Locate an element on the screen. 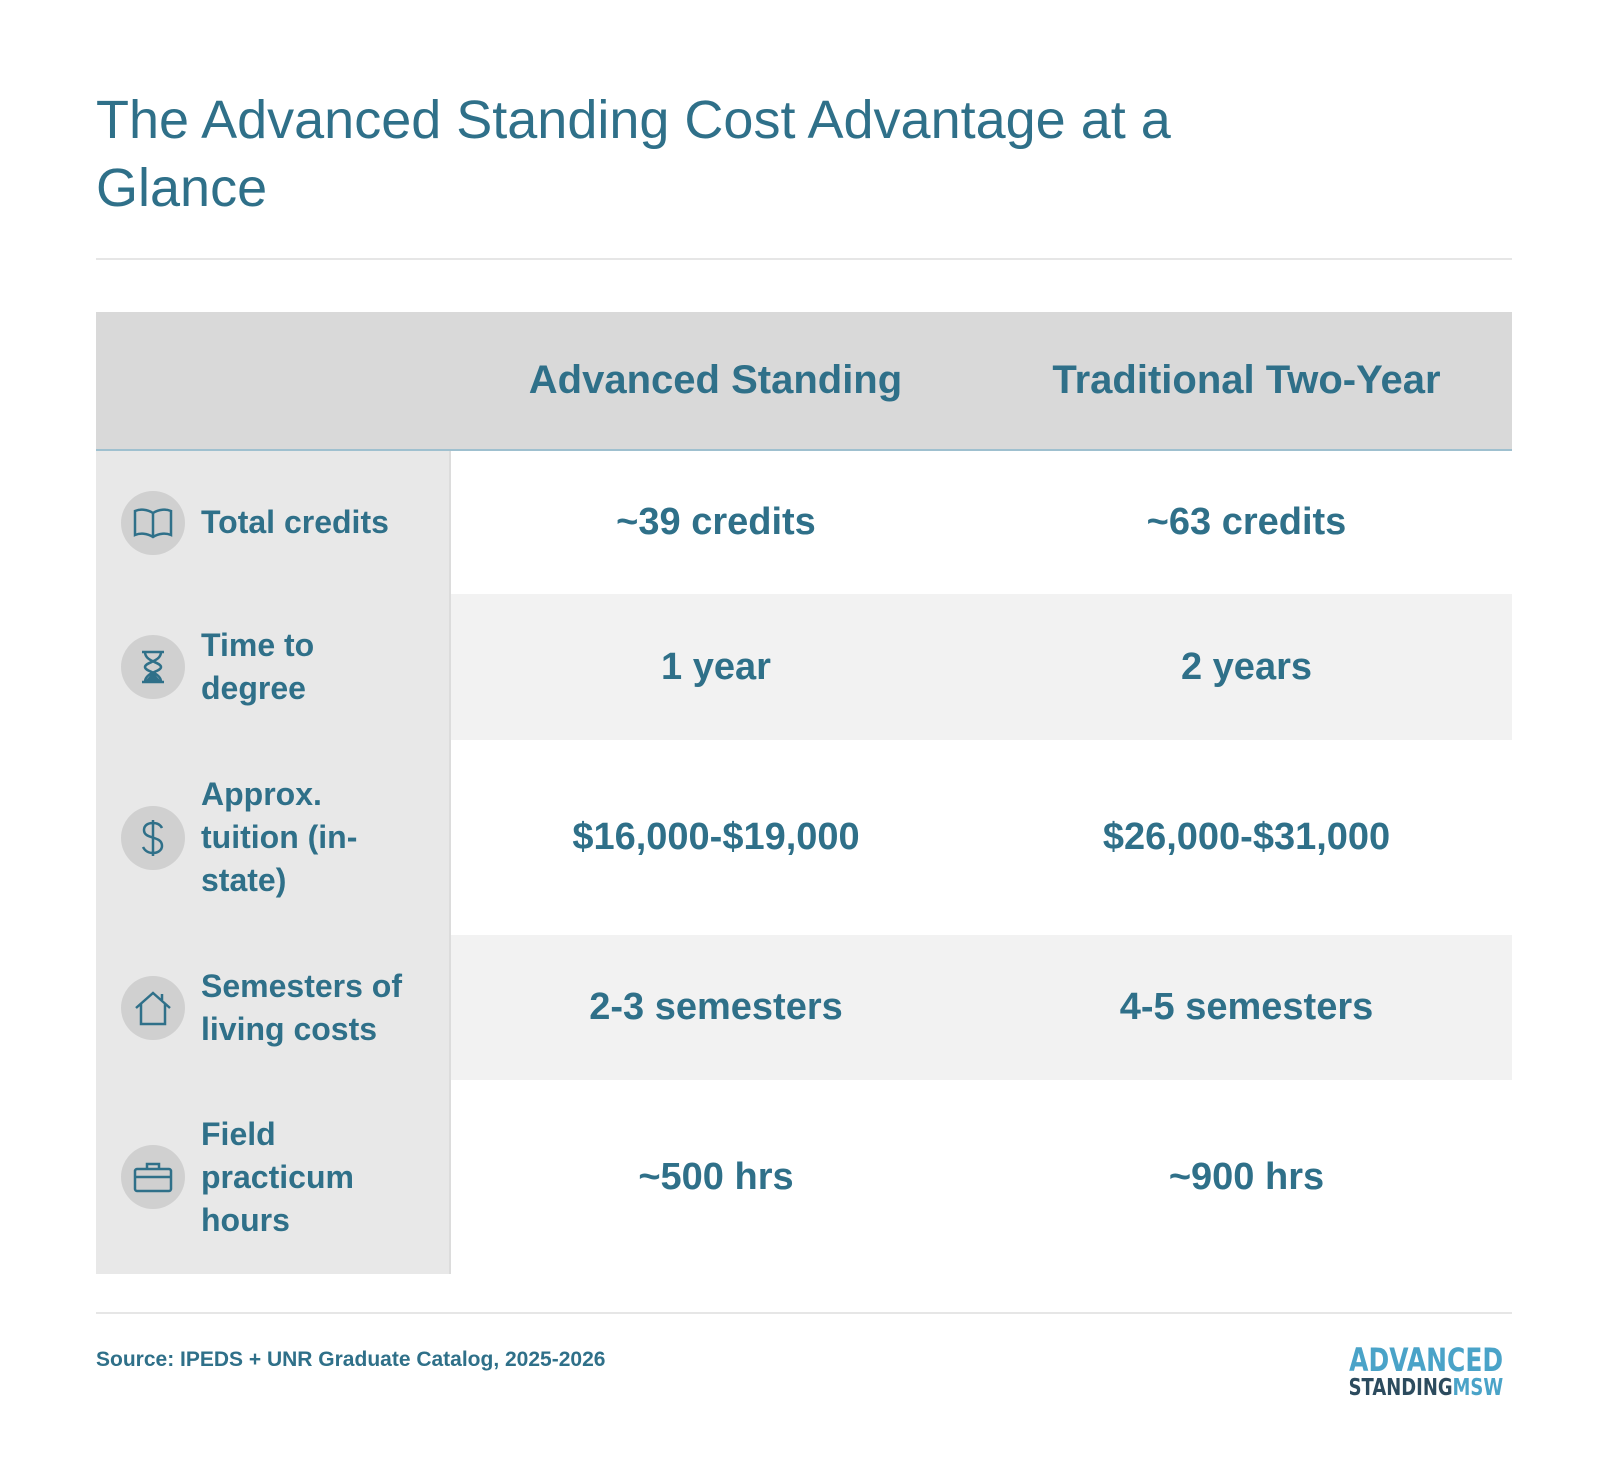 The height and width of the screenshot is (1466, 1600). hourglass-icon is located at coordinates (153, 667).